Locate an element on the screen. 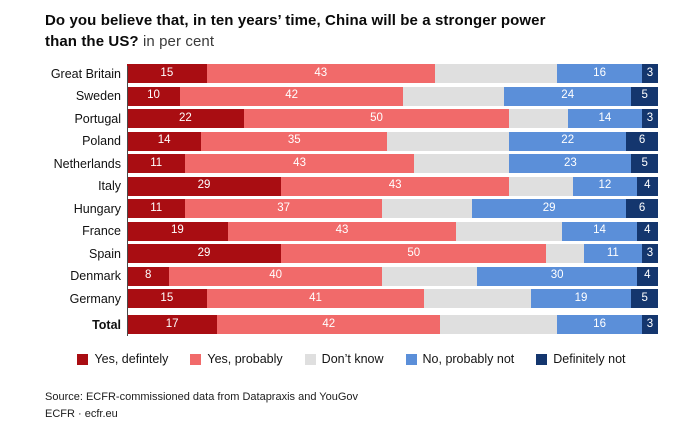 The image size is (692, 437). category-label: France is located at coordinates (101, 231).